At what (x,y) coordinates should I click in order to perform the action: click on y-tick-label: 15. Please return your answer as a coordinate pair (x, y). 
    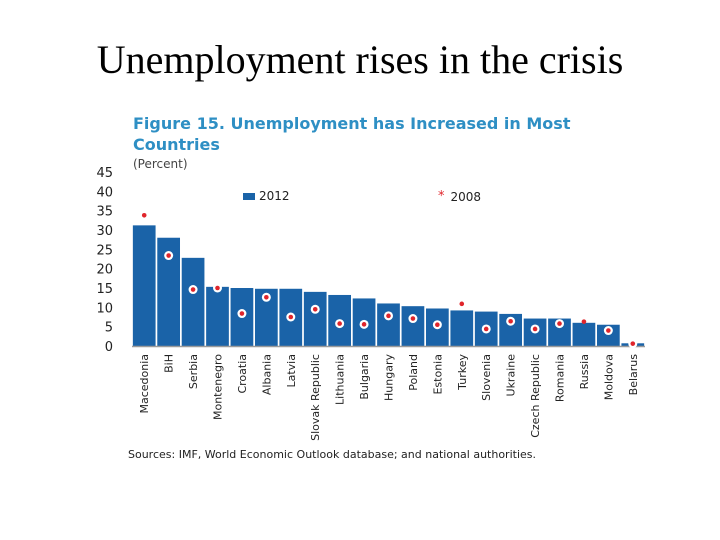
    Looking at the image, I should click on (104, 289).